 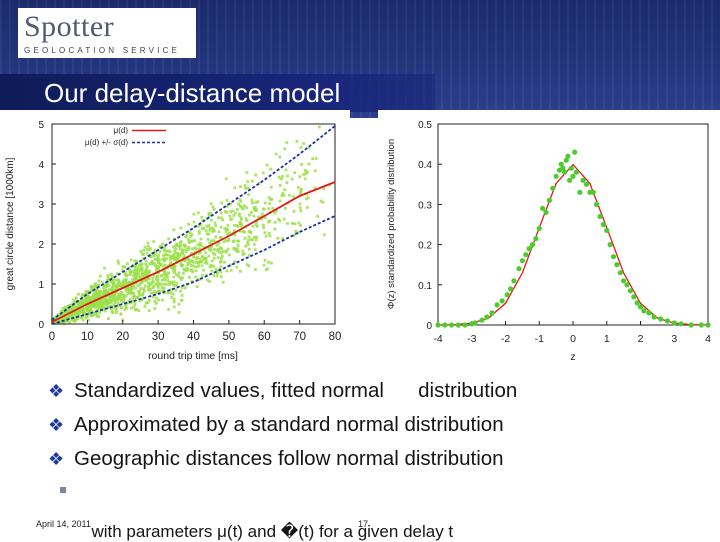 What do you see at coordinates (122, 337) in the screenshot?
I see `x-tick-label: 20` at bounding box center [122, 337].